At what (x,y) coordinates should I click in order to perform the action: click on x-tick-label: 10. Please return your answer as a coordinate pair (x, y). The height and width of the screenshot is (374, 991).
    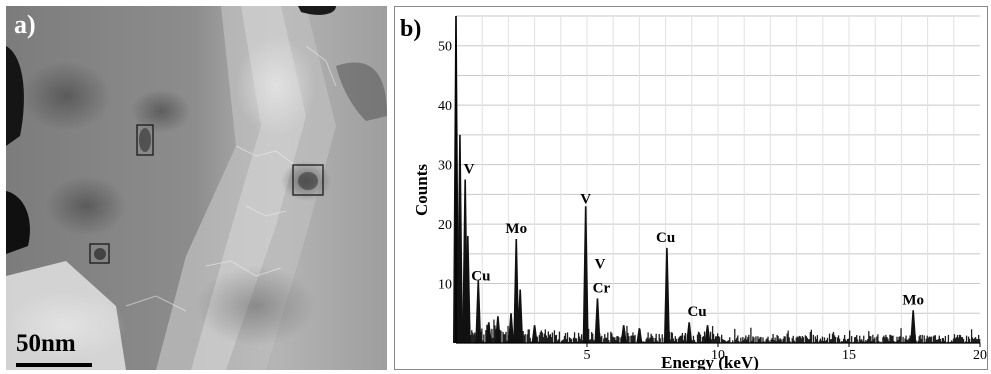
    Looking at the image, I should click on (718, 355).